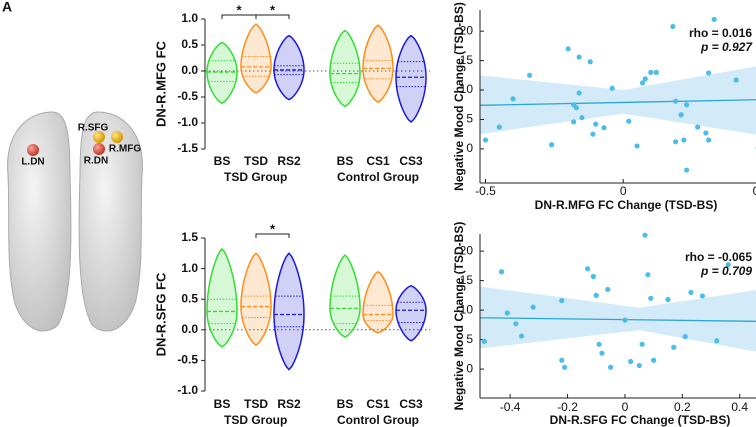 This screenshot has width=756, height=427. Describe the element at coordinates (32, 162) in the screenshot. I see `brain-label: L.DN` at that location.